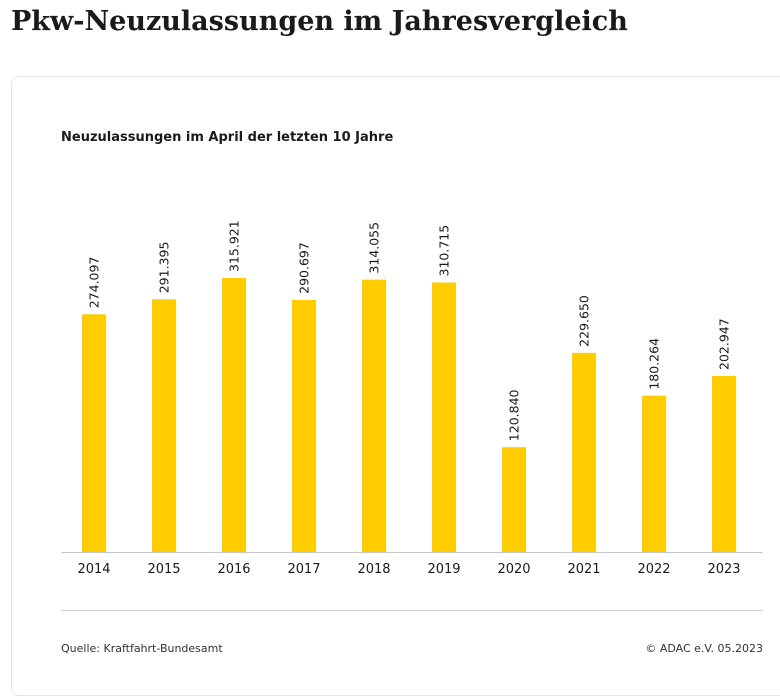 The width and height of the screenshot is (780, 696). Describe the element at coordinates (234, 246) in the screenshot. I see `data-label-2016: 315.921` at that location.